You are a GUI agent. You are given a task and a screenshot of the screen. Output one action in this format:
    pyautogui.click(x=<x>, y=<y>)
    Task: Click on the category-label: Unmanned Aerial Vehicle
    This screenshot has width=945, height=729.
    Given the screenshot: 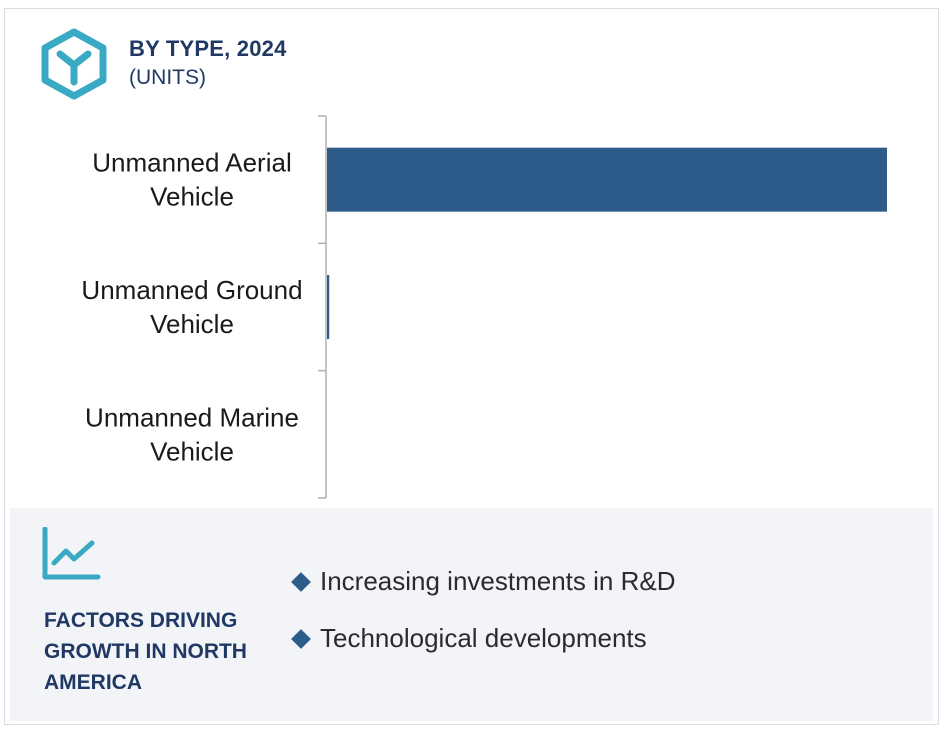 What is the action you would take?
    pyautogui.click(x=191, y=180)
    